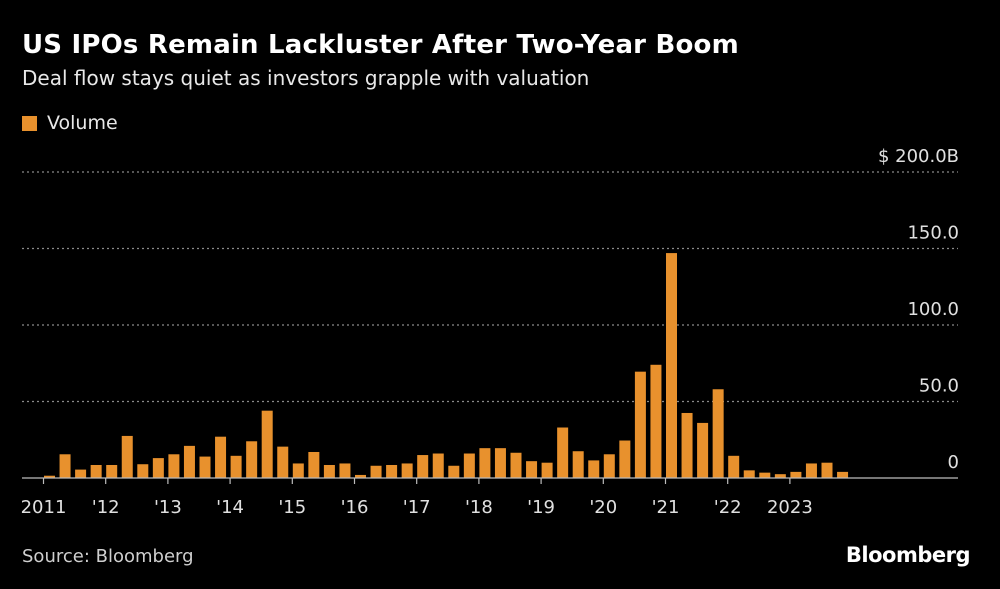  I want to click on y-tick-label: 0, so click(953, 462).